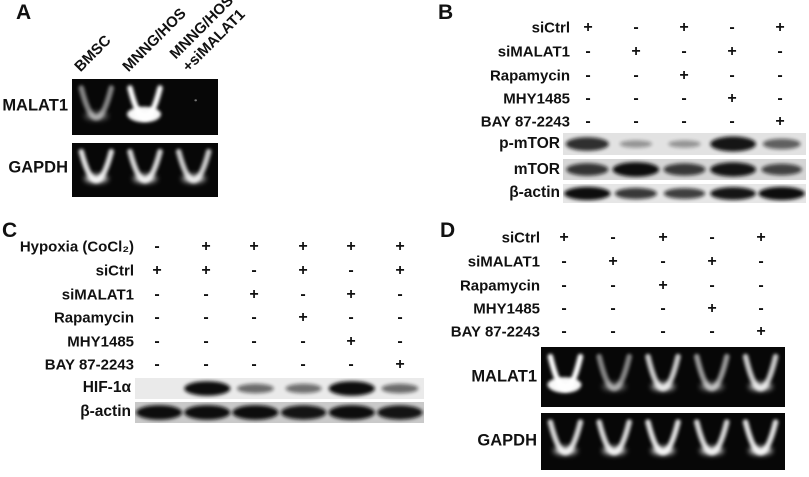 The image size is (809, 477). I want to click on panel-c-sign-simalat1-lane-2: -, so click(206, 294).